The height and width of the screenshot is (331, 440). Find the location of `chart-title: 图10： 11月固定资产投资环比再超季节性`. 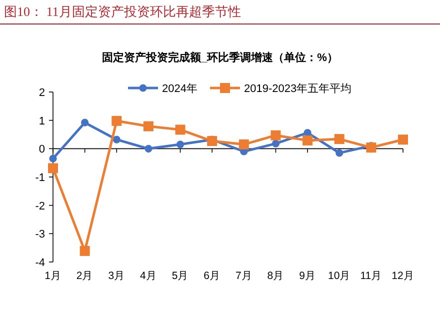

chart-title: 图10： 11月固定资产投资环比再超季节性 is located at coordinates (122, 11).